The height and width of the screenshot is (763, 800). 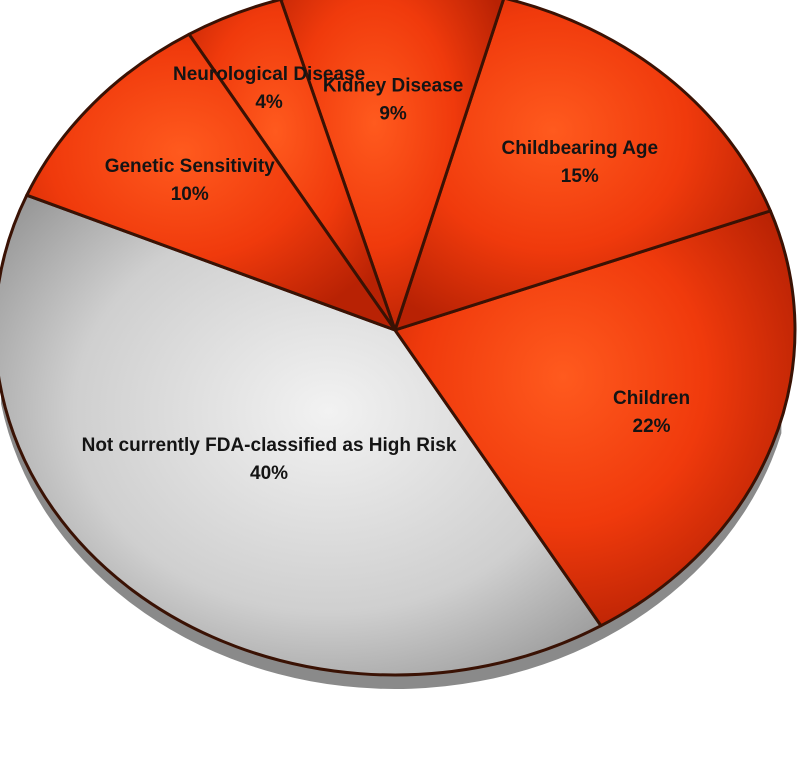 What do you see at coordinates (393, 85) in the screenshot?
I see `slice-label: Kidney Disease` at bounding box center [393, 85].